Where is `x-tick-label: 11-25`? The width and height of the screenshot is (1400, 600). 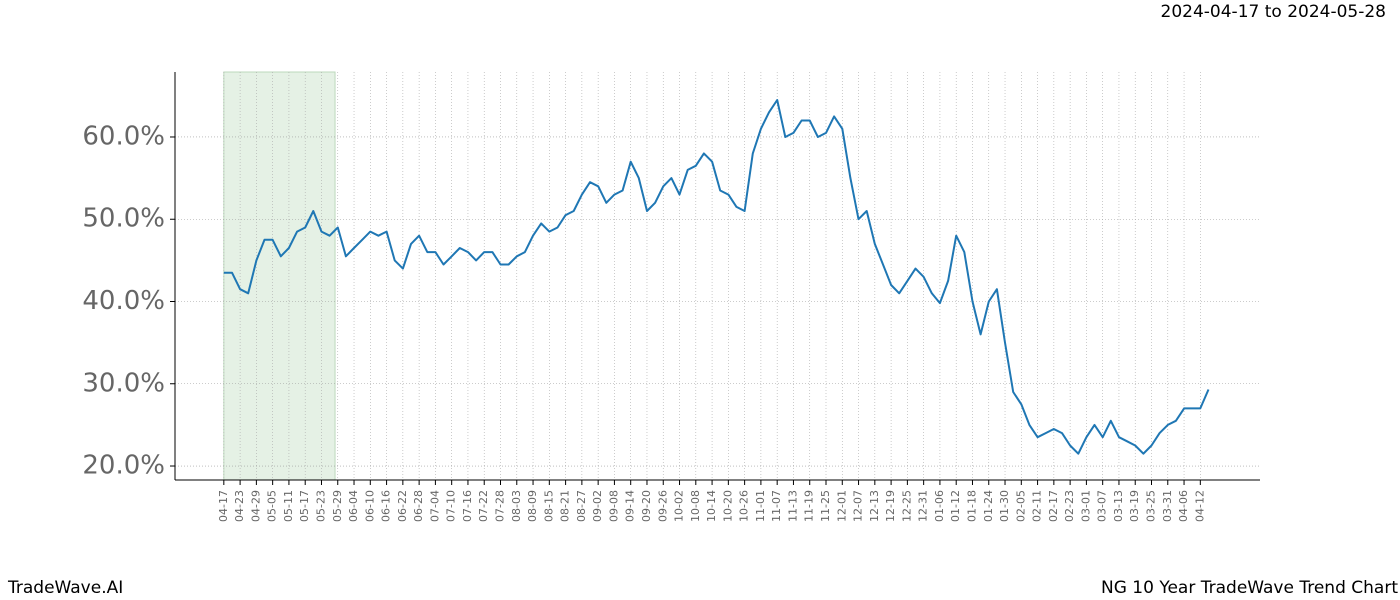
x-tick-label: 11-25 is located at coordinates (825, 506).